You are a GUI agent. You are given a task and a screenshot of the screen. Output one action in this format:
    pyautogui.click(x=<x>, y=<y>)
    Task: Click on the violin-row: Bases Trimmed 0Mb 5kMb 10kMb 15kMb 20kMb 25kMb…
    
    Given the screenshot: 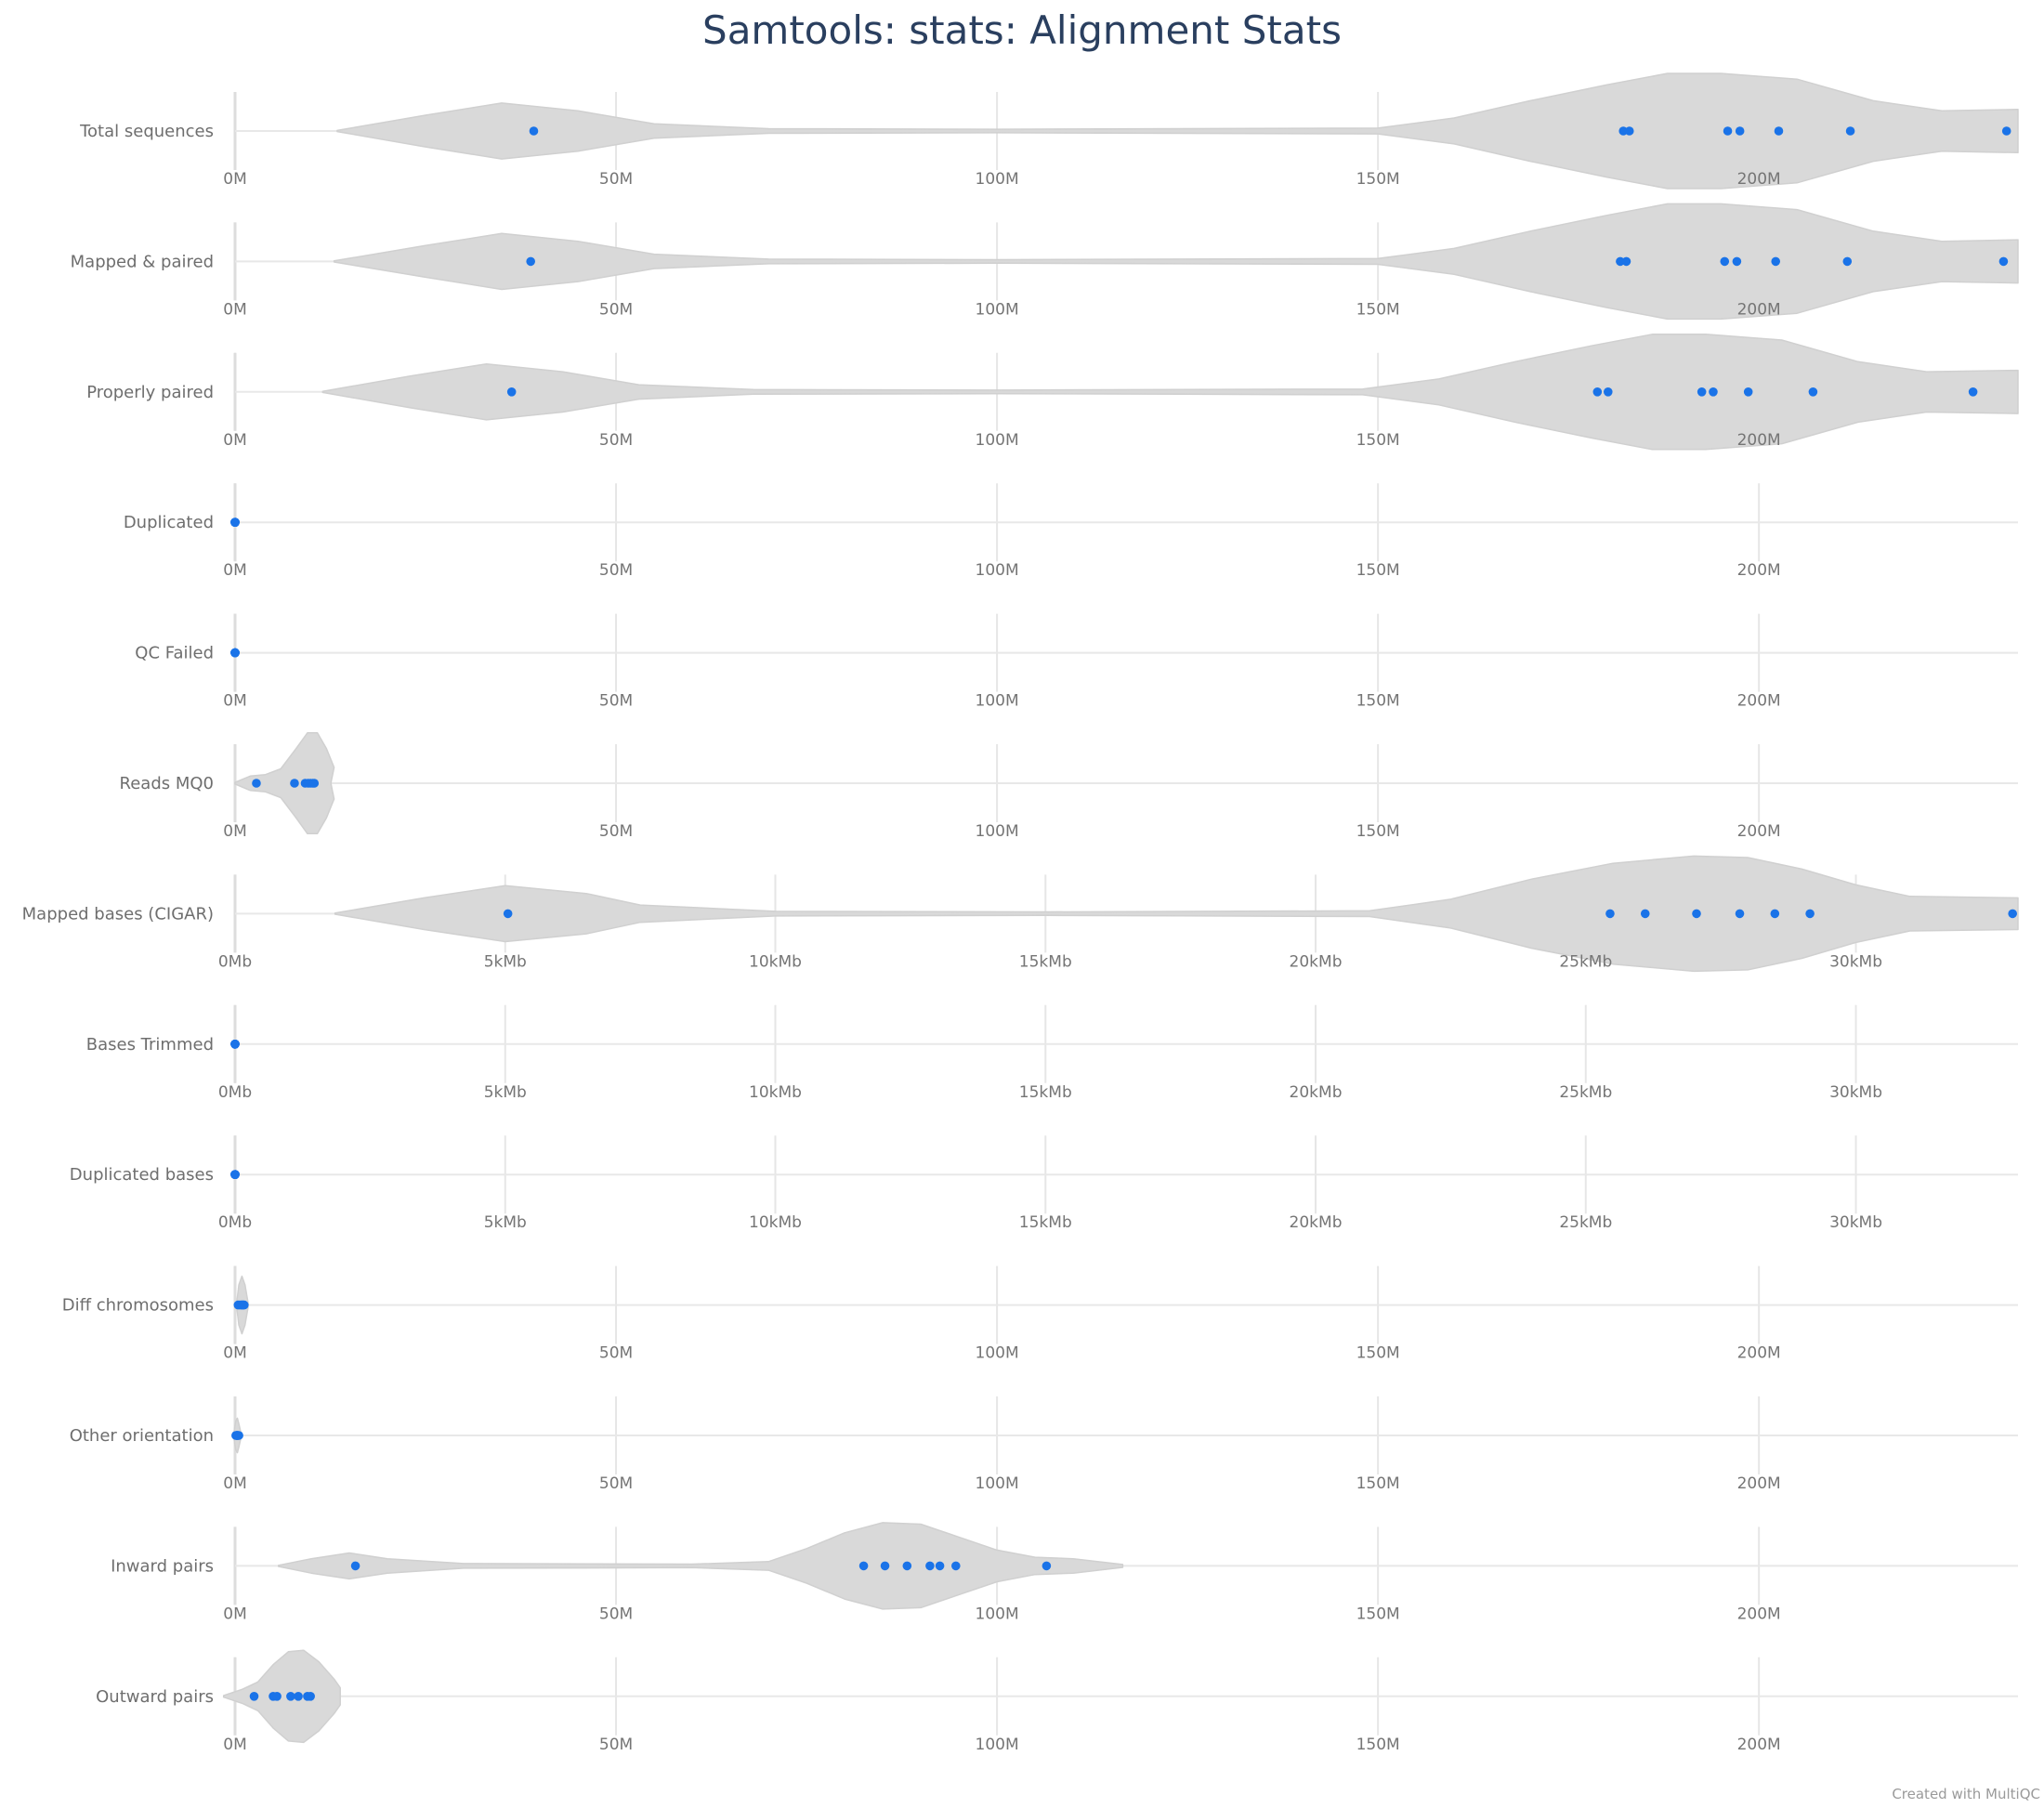 What is the action you would take?
    pyautogui.click(x=1052, y=1053)
    